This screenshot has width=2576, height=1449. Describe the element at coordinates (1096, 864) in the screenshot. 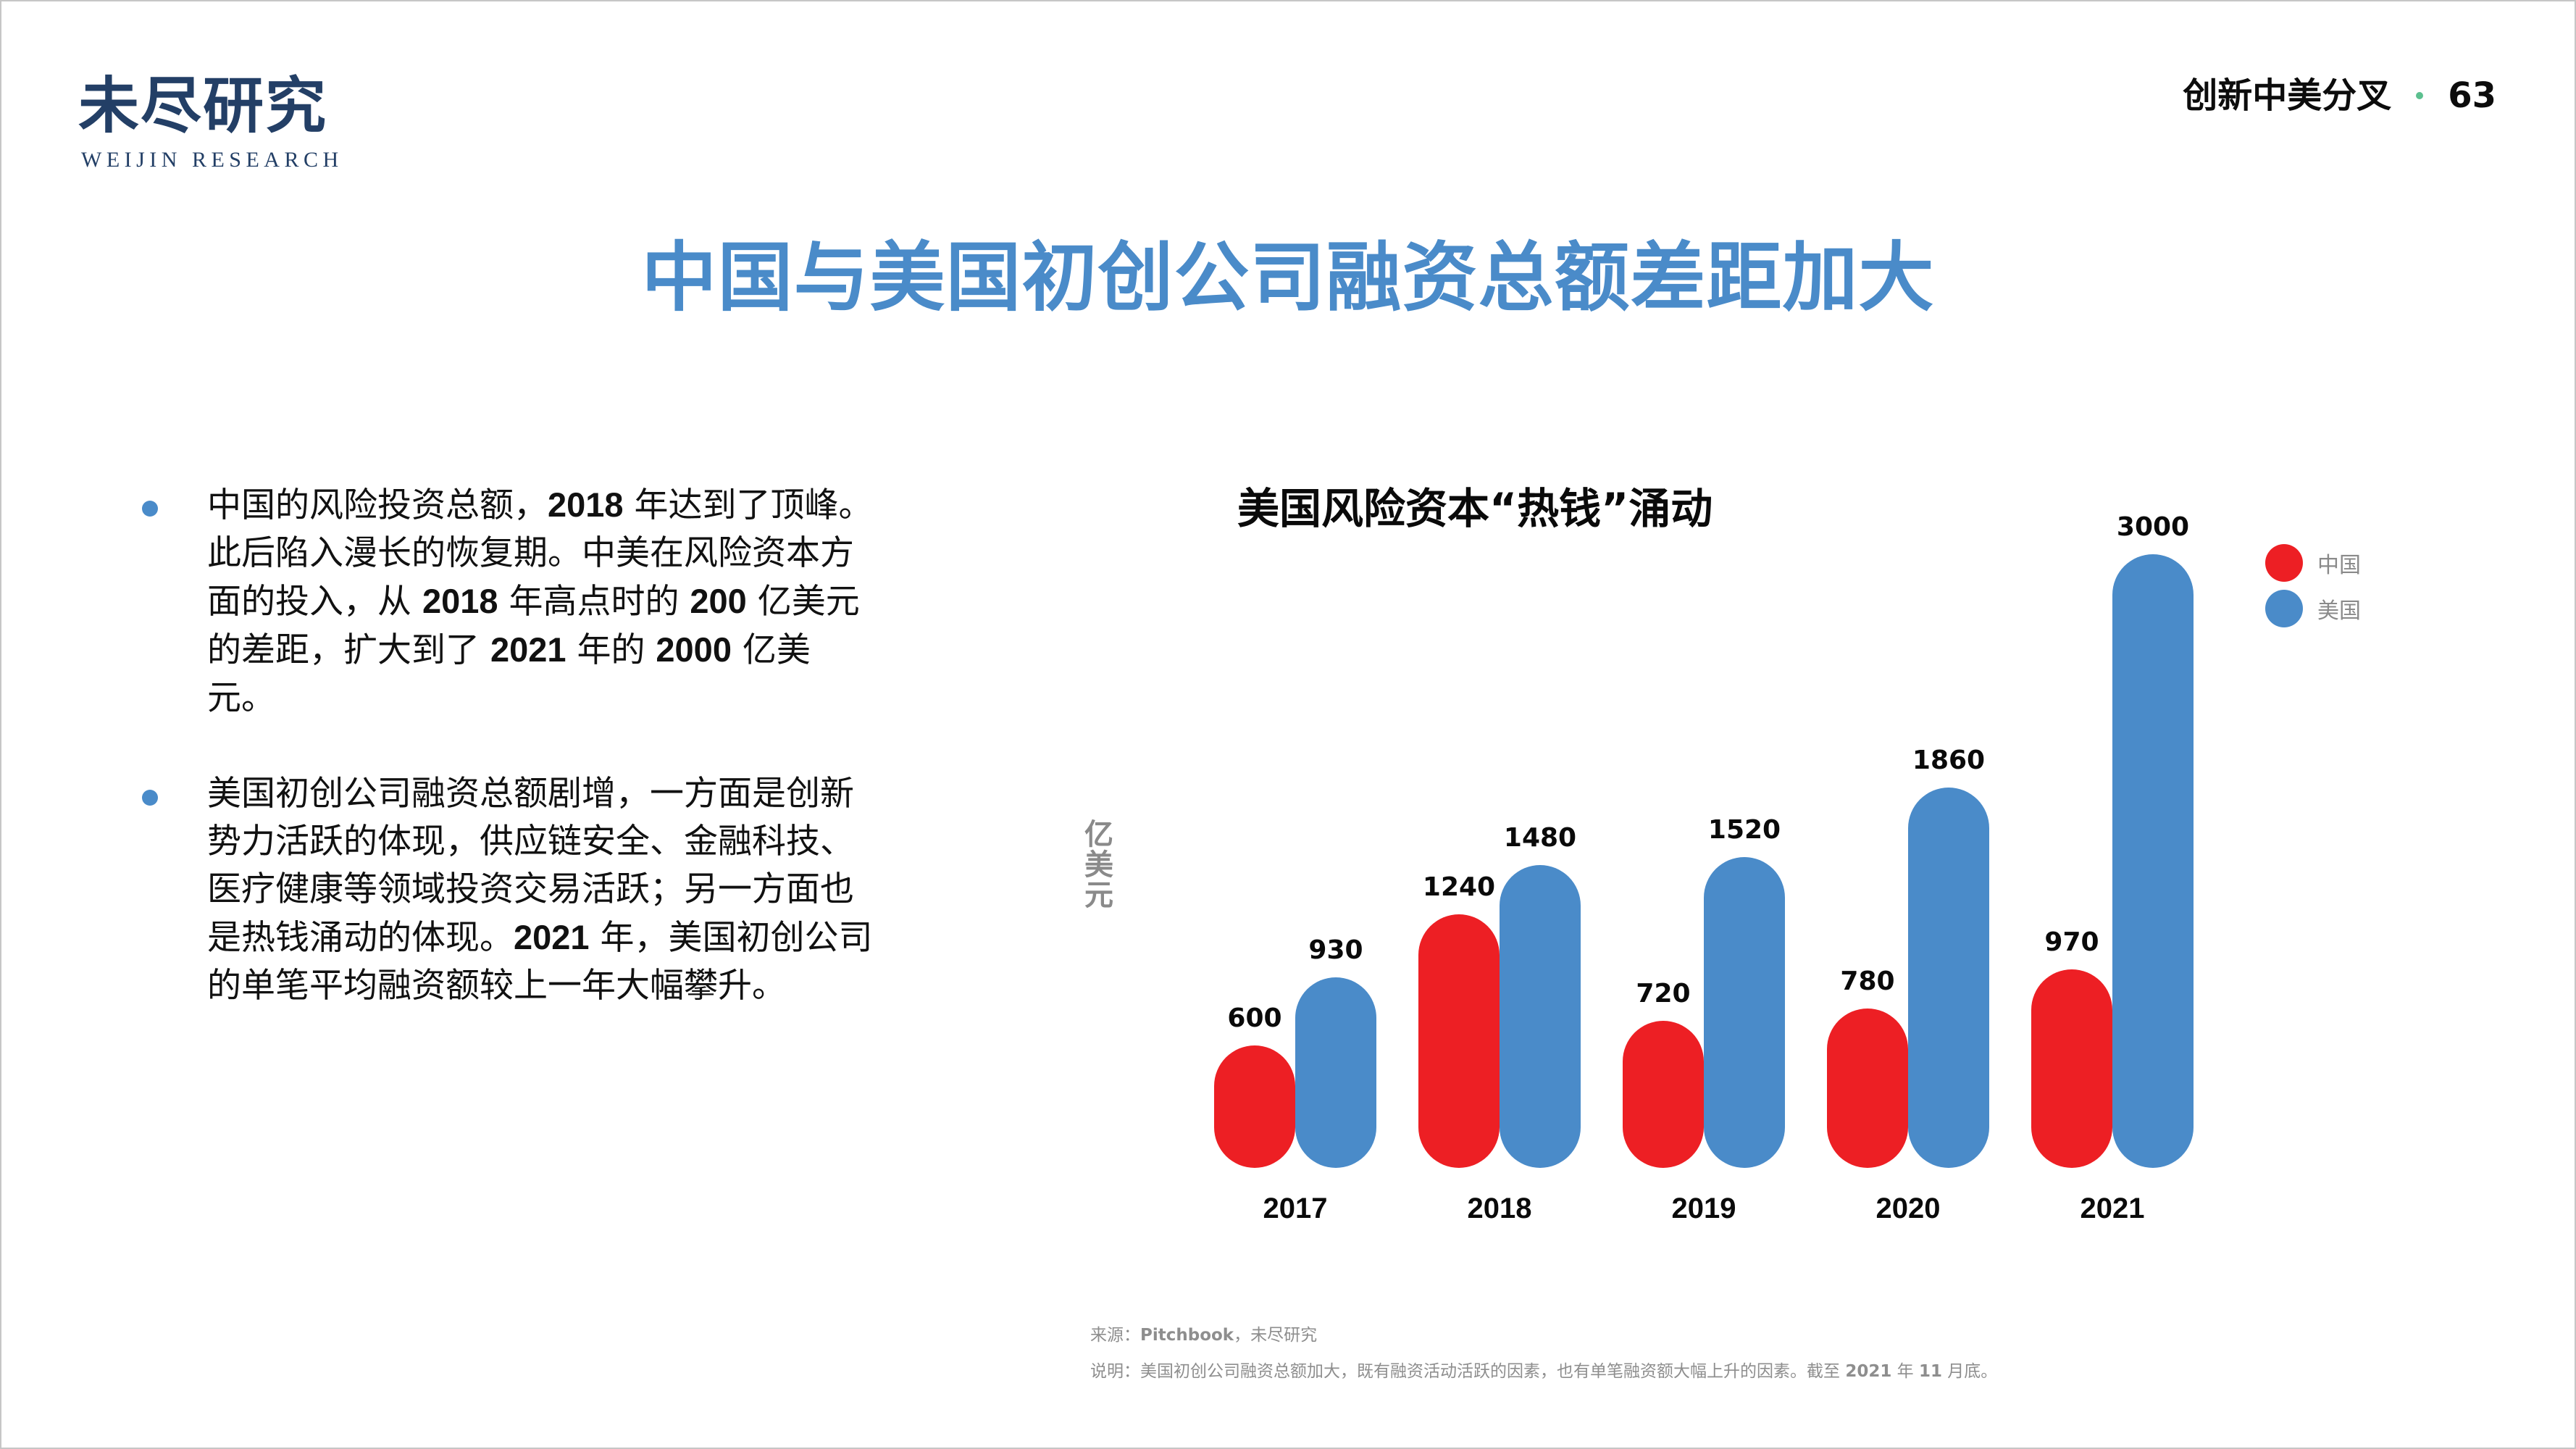

I see `y-axis-label: 亿美元` at that location.